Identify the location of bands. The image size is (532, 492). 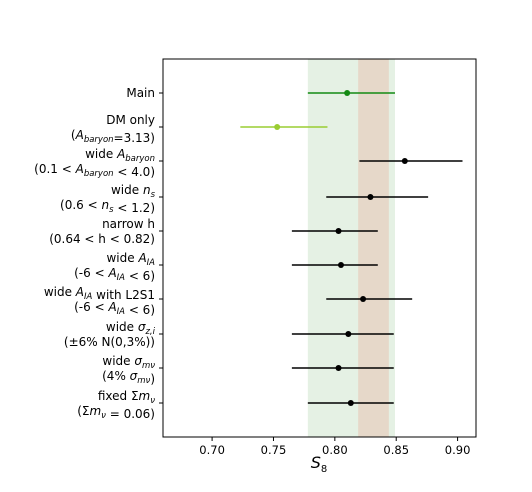
(351, 248).